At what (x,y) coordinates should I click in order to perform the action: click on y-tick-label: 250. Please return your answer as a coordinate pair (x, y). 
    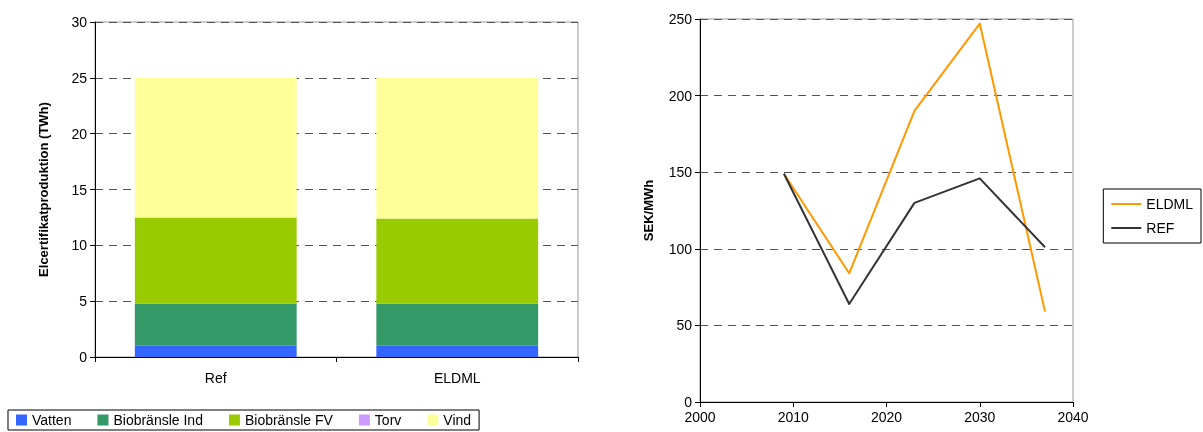
    Looking at the image, I should click on (680, 19).